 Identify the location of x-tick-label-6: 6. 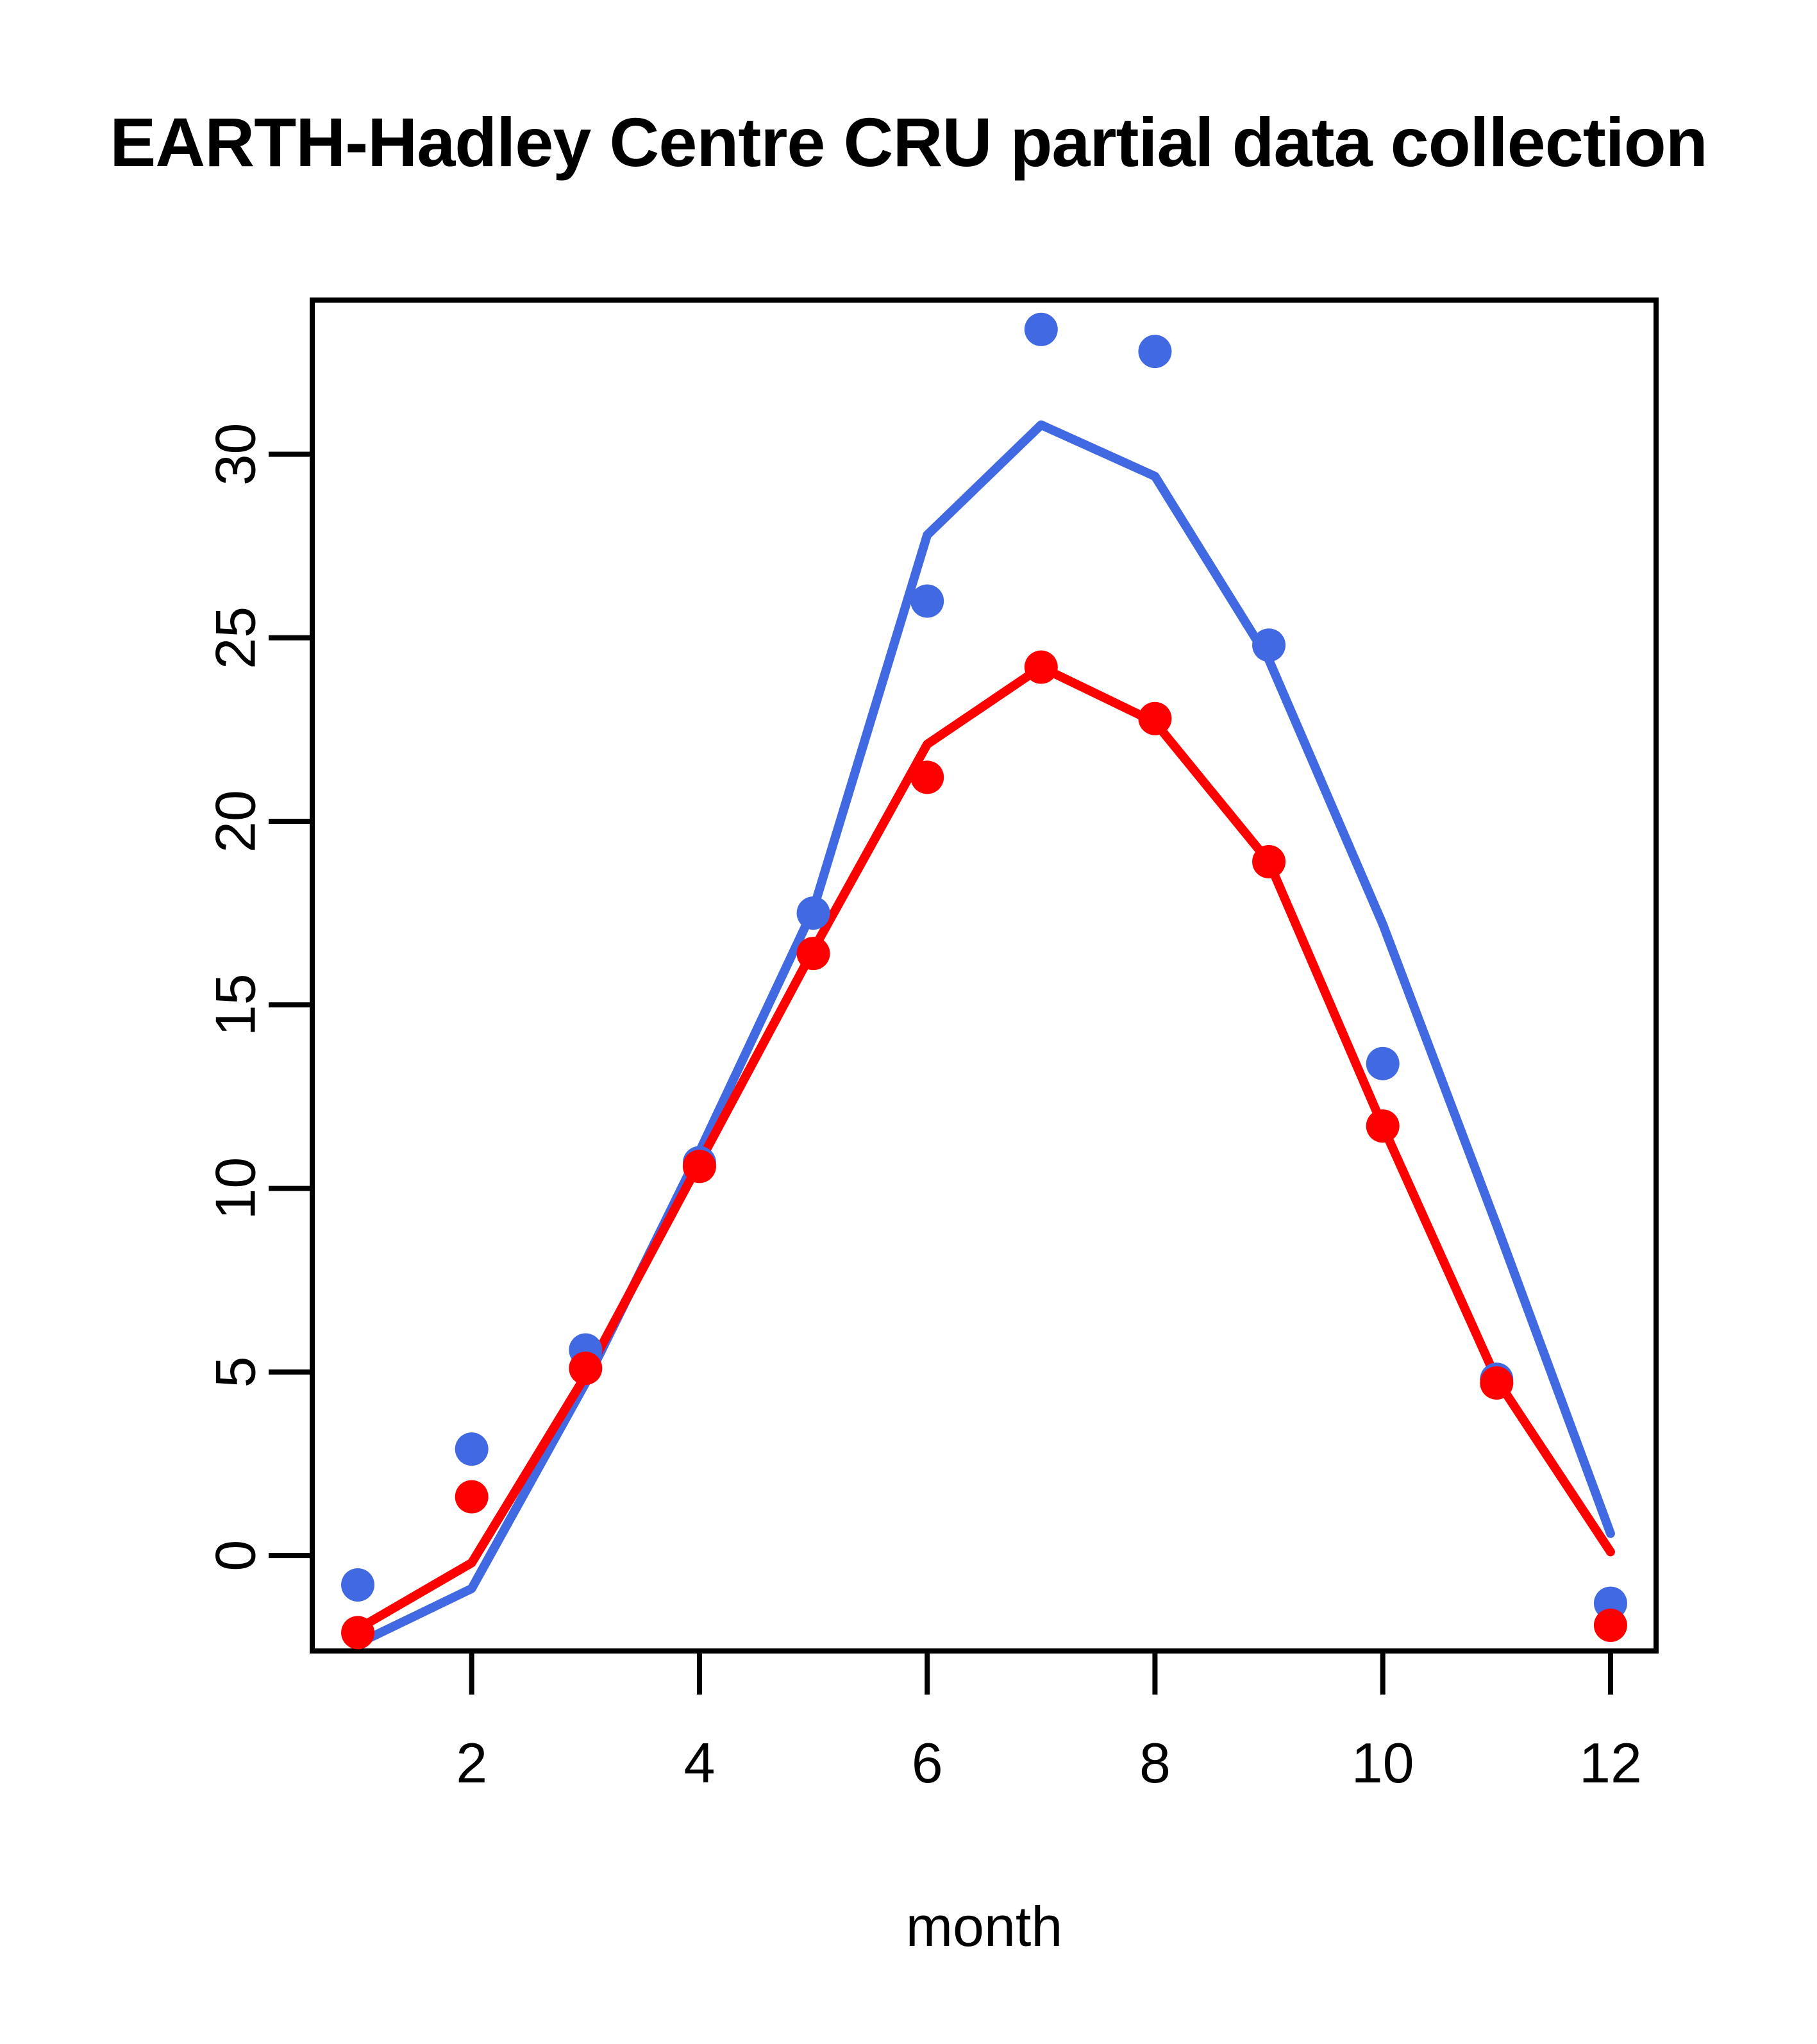
(928, 1763).